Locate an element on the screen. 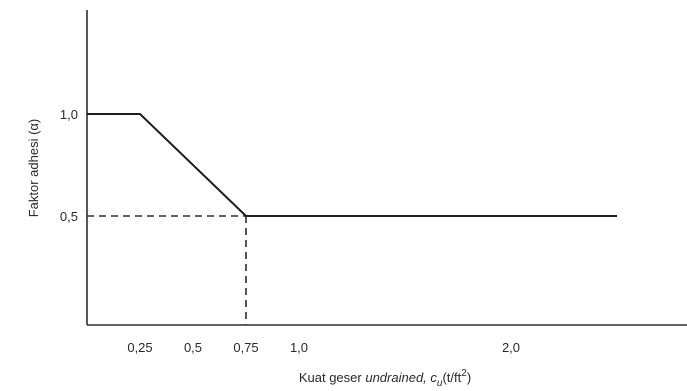 This screenshot has width=687, height=391. y-axis-label: Faktor adhesi (α) is located at coordinates (33, 168).